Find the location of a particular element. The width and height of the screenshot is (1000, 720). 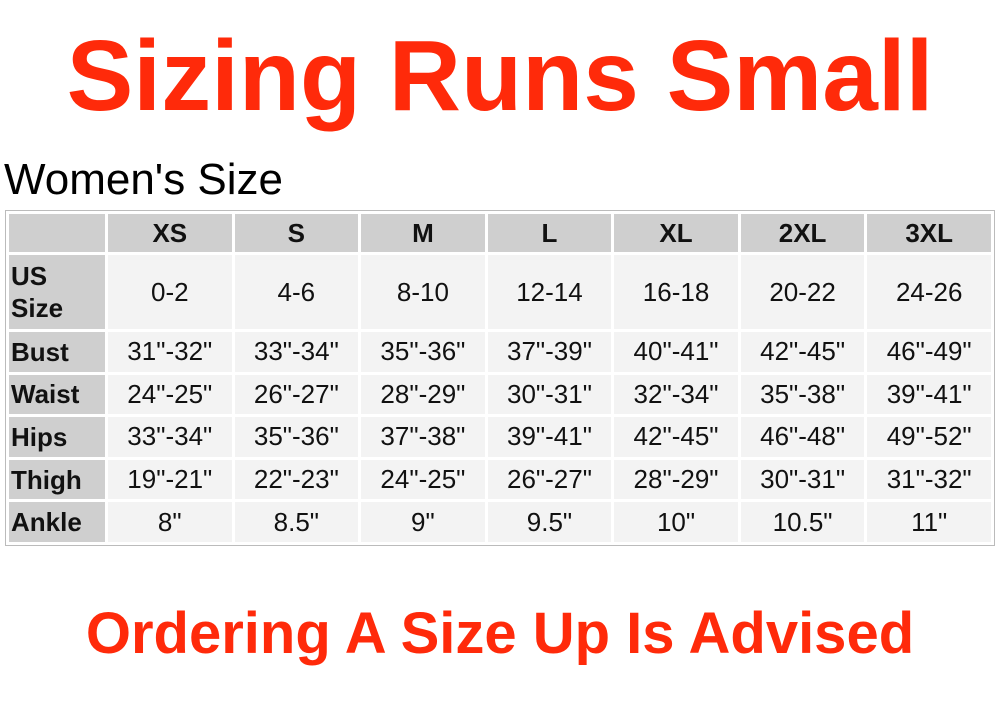

row-label: Ankle is located at coordinates (57, 522).